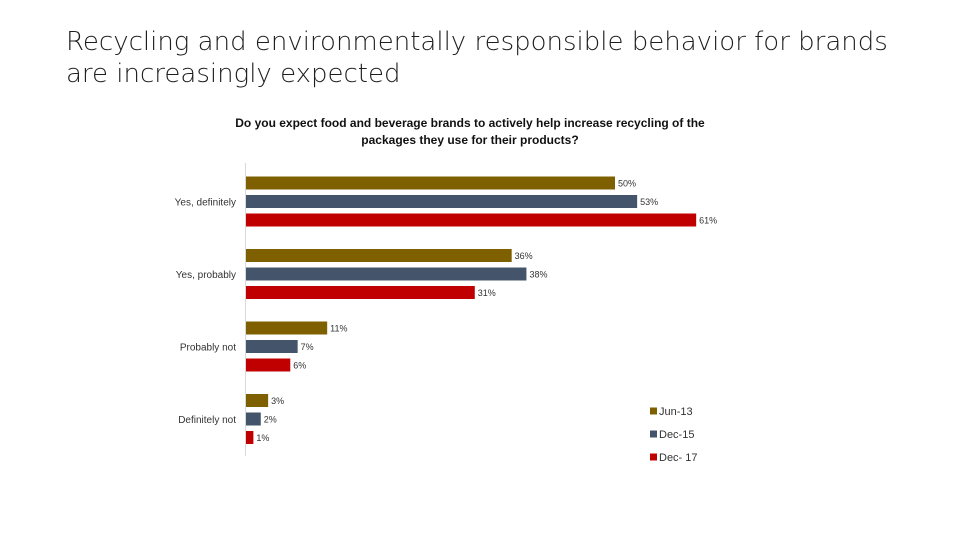  What do you see at coordinates (205, 203) in the screenshot?
I see `category-label-yes-definitely: Yes, definitely` at bounding box center [205, 203].